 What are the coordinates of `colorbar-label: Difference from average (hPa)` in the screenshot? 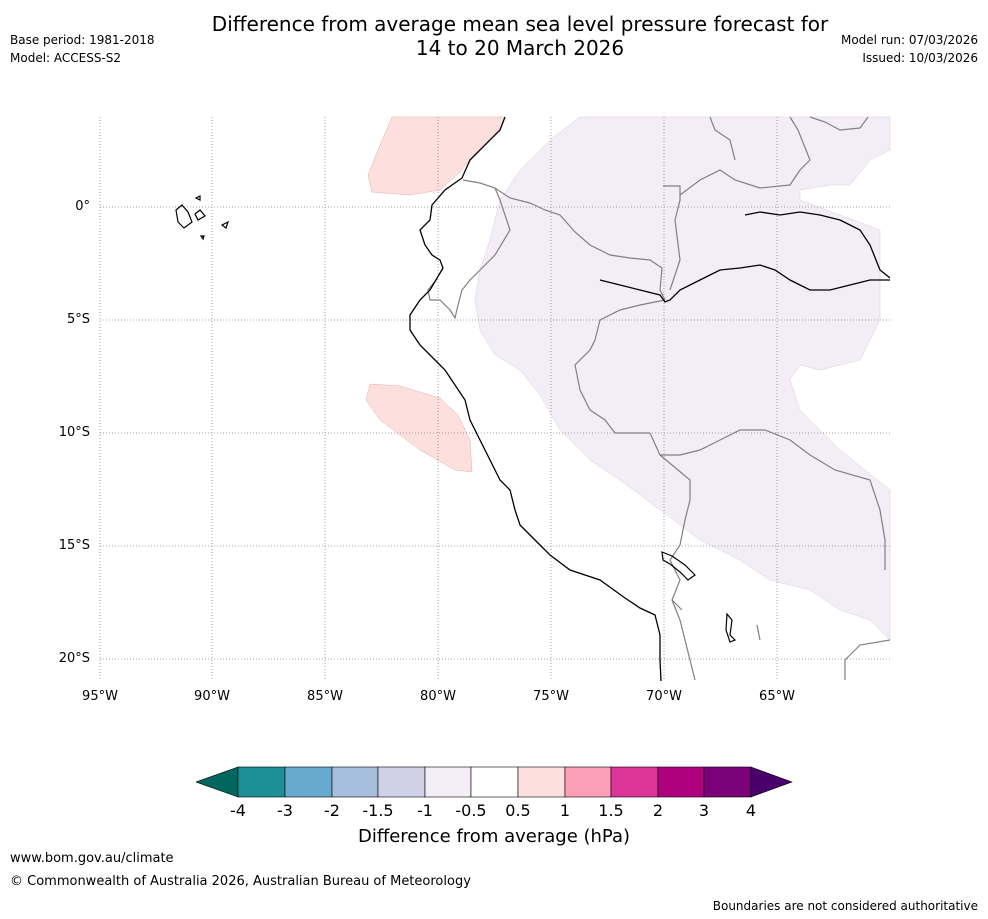 It's located at (494, 836).